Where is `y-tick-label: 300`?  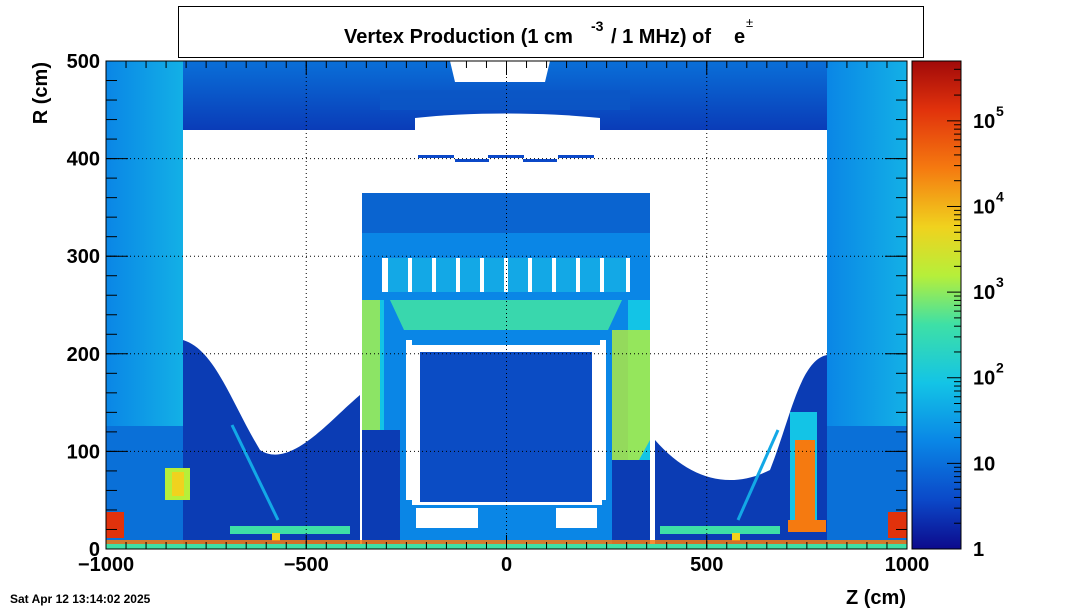
y-tick-label: 300 is located at coordinates (83, 257).